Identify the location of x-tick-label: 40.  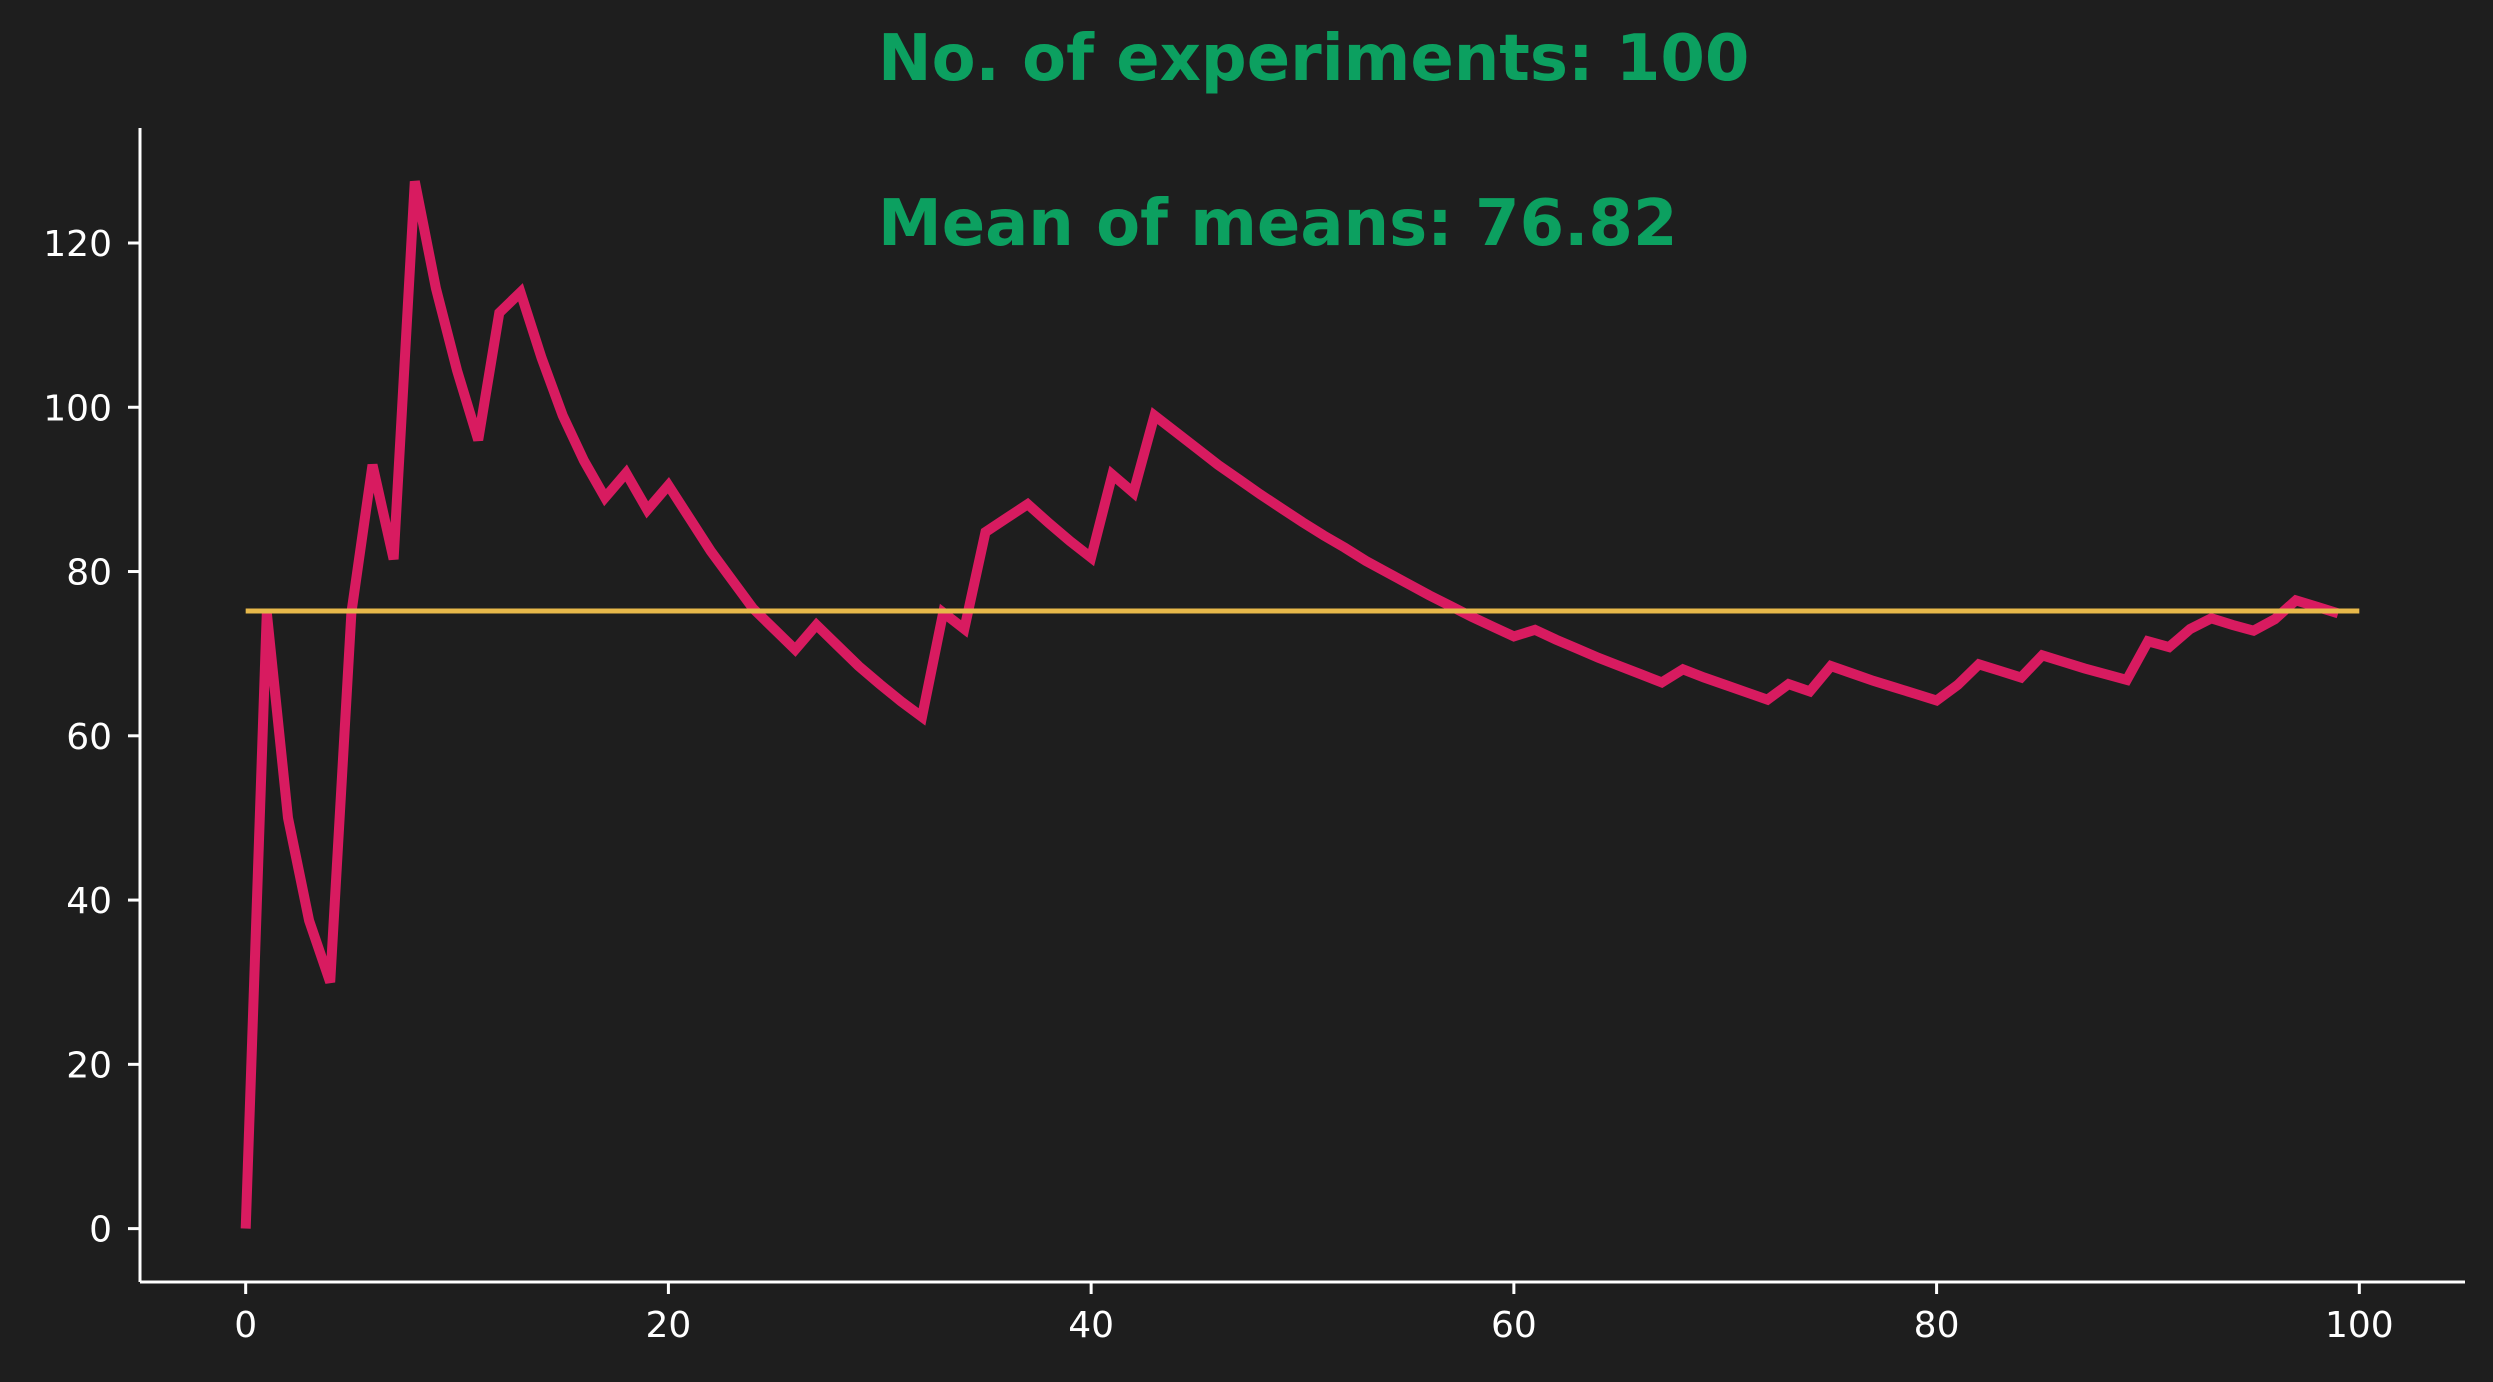
(1091, 1325).